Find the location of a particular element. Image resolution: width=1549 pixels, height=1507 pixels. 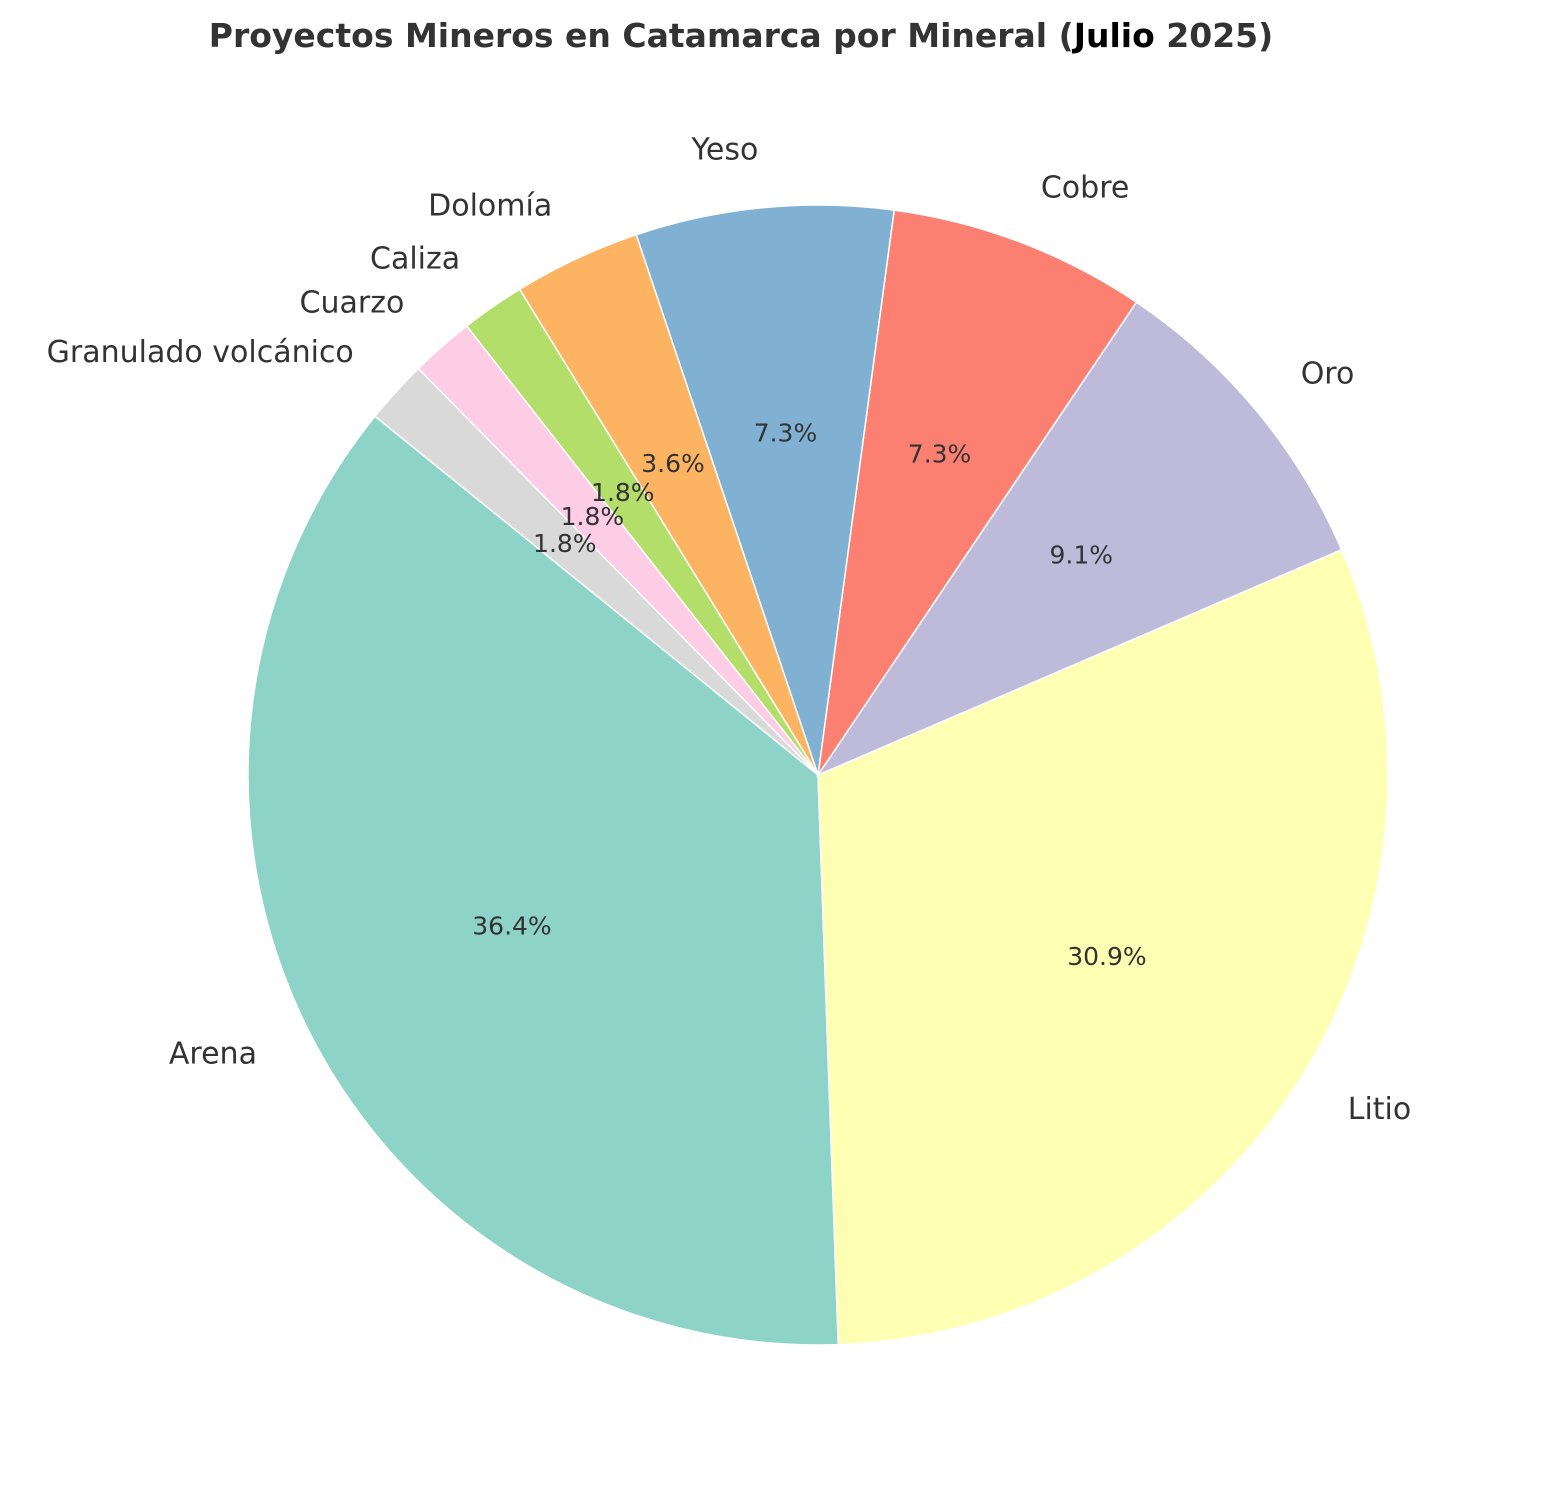

pie-percent-litio: 30.9% is located at coordinates (1106, 956).